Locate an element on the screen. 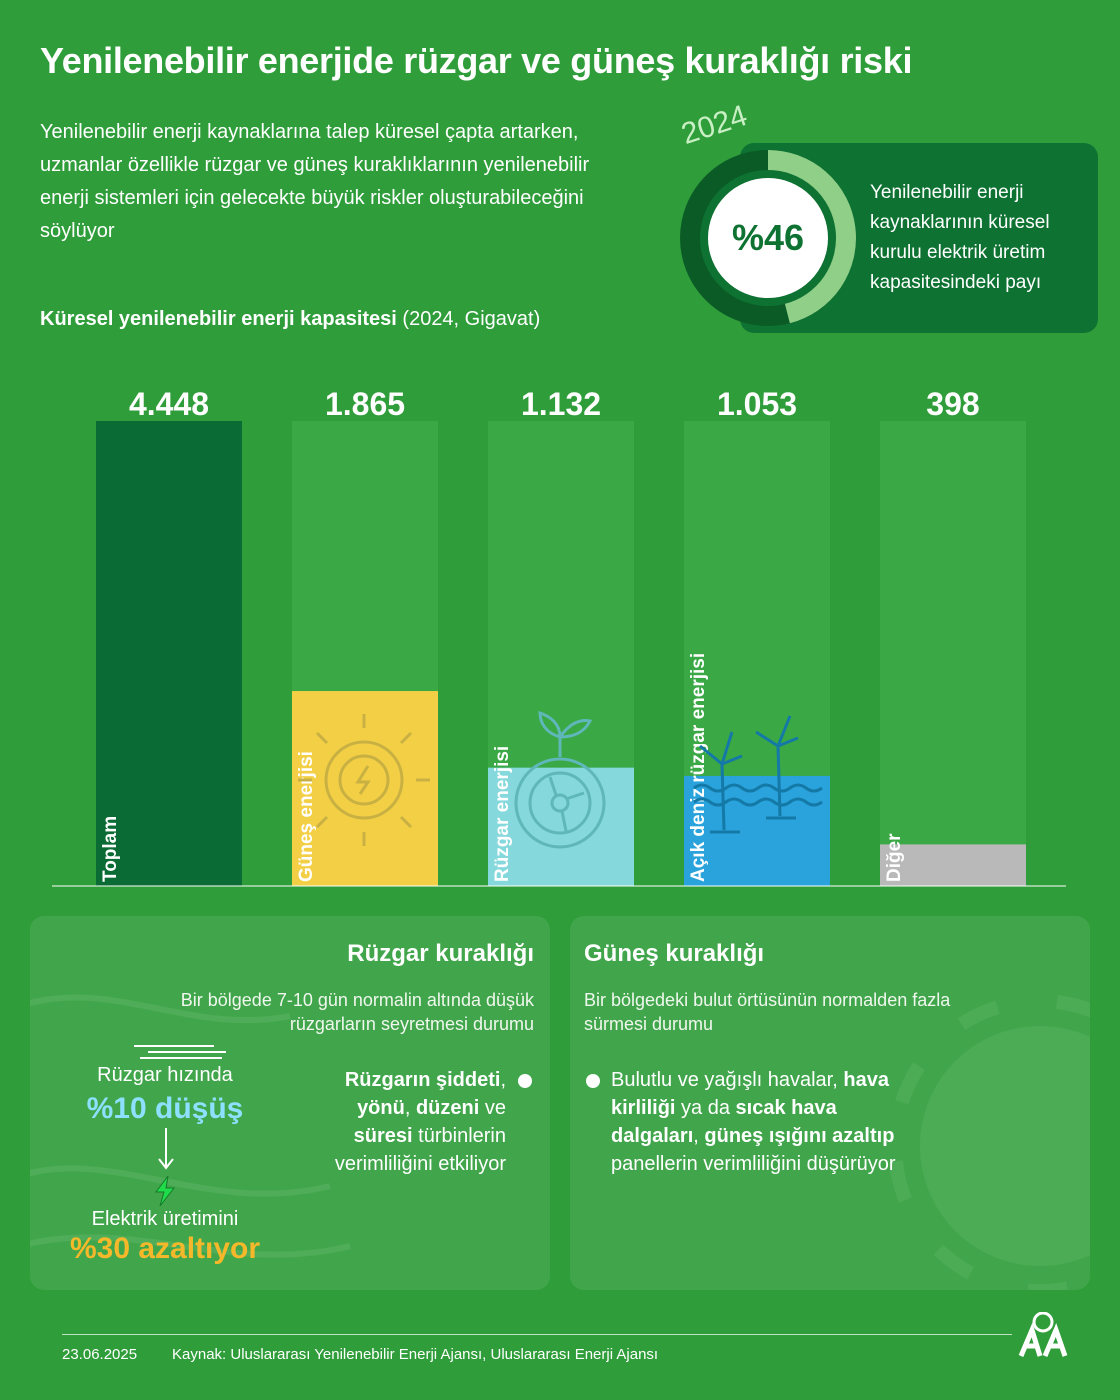 The height and width of the screenshot is (1400, 1120). offshore-wind-icon is located at coordinates (758, 774).